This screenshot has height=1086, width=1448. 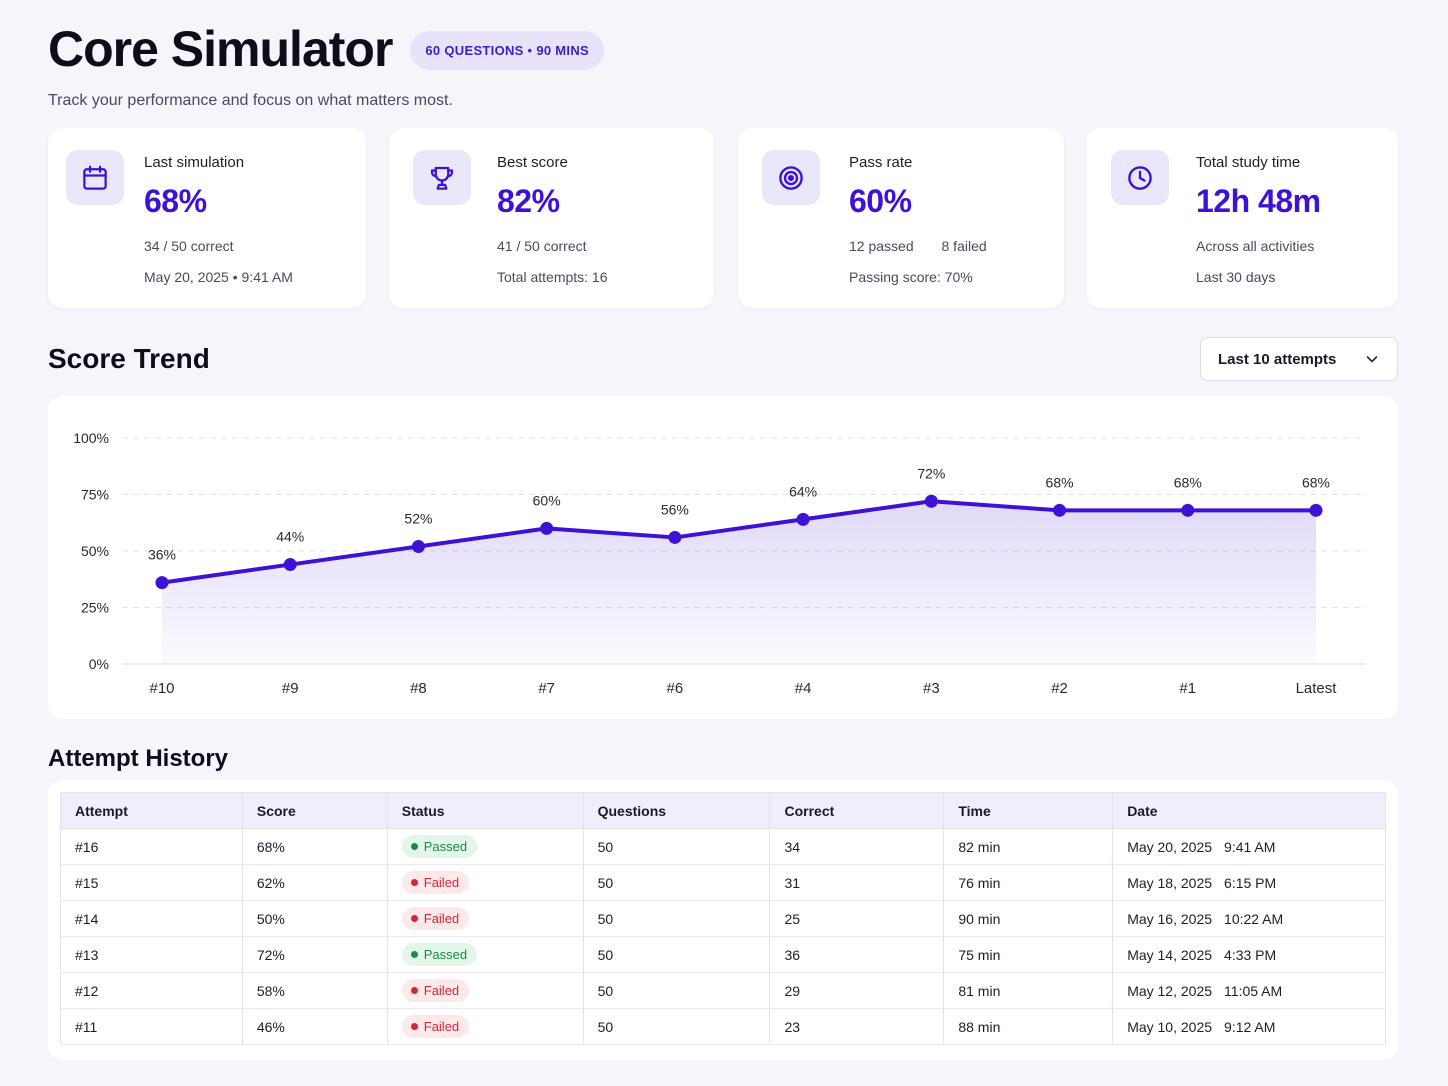 What do you see at coordinates (445, 954) in the screenshot?
I see `status-label: Passed` at bounding box center [445, 954].